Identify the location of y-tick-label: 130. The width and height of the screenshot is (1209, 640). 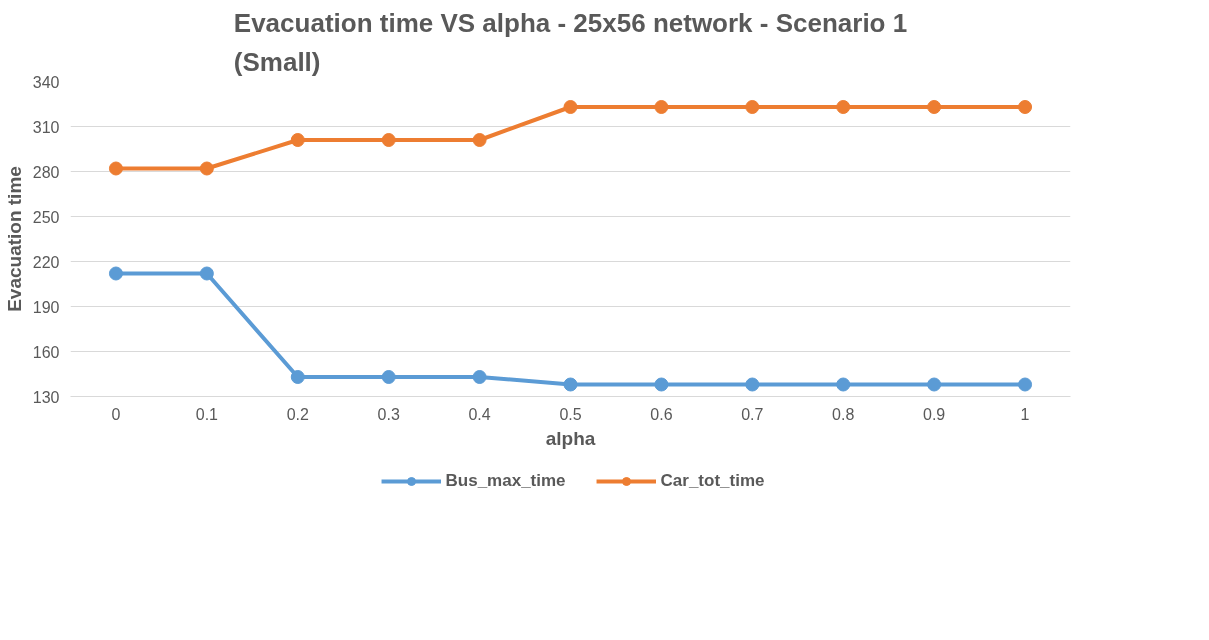
(46, 397).